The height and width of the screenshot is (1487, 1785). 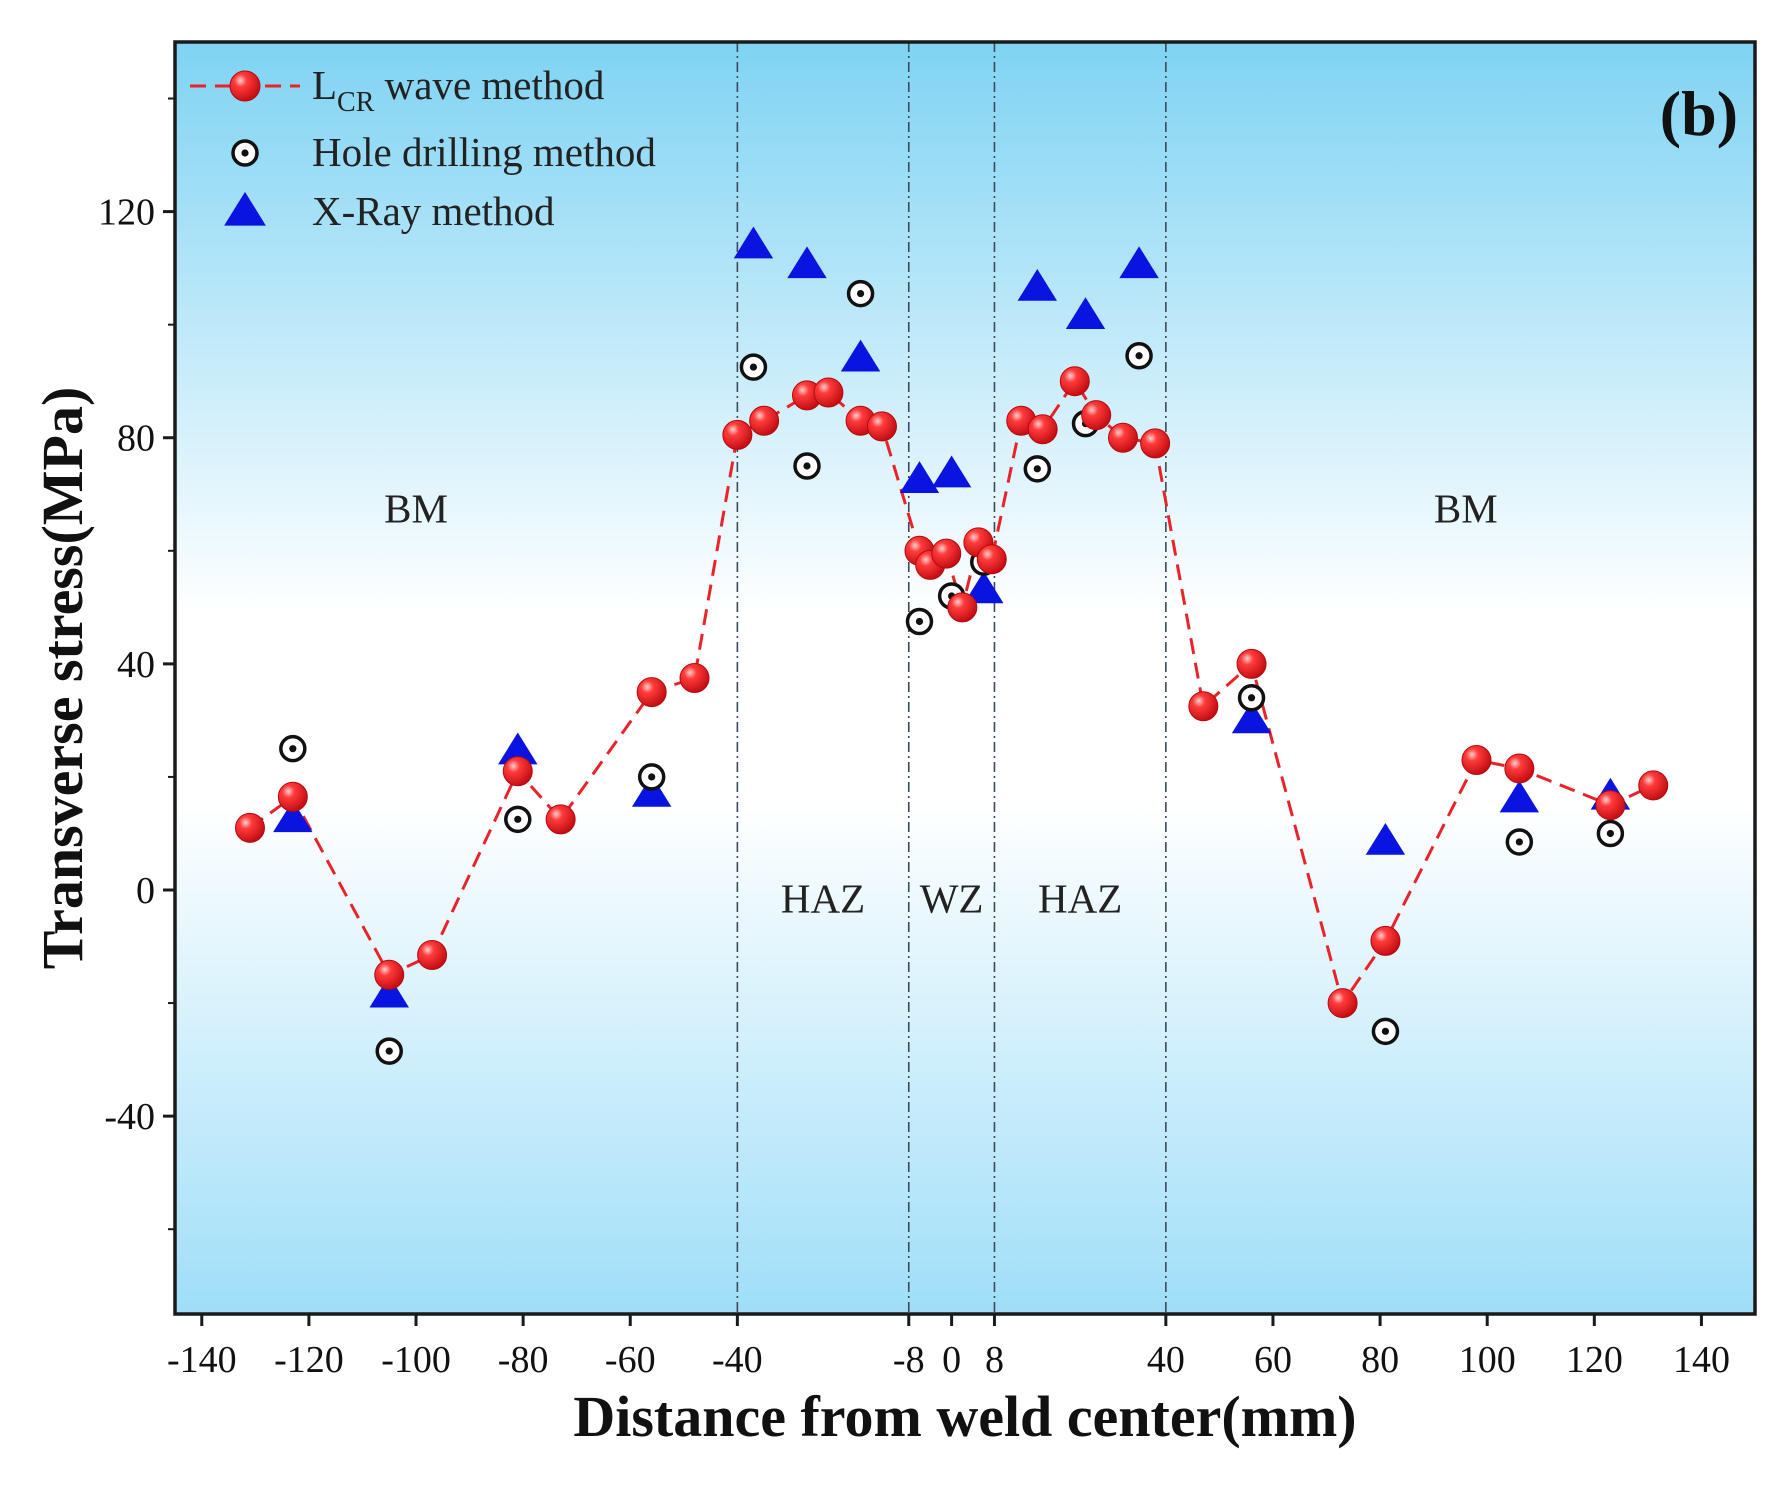 I want to click on x-tick-label: 8, so click(x=994, y=1360).